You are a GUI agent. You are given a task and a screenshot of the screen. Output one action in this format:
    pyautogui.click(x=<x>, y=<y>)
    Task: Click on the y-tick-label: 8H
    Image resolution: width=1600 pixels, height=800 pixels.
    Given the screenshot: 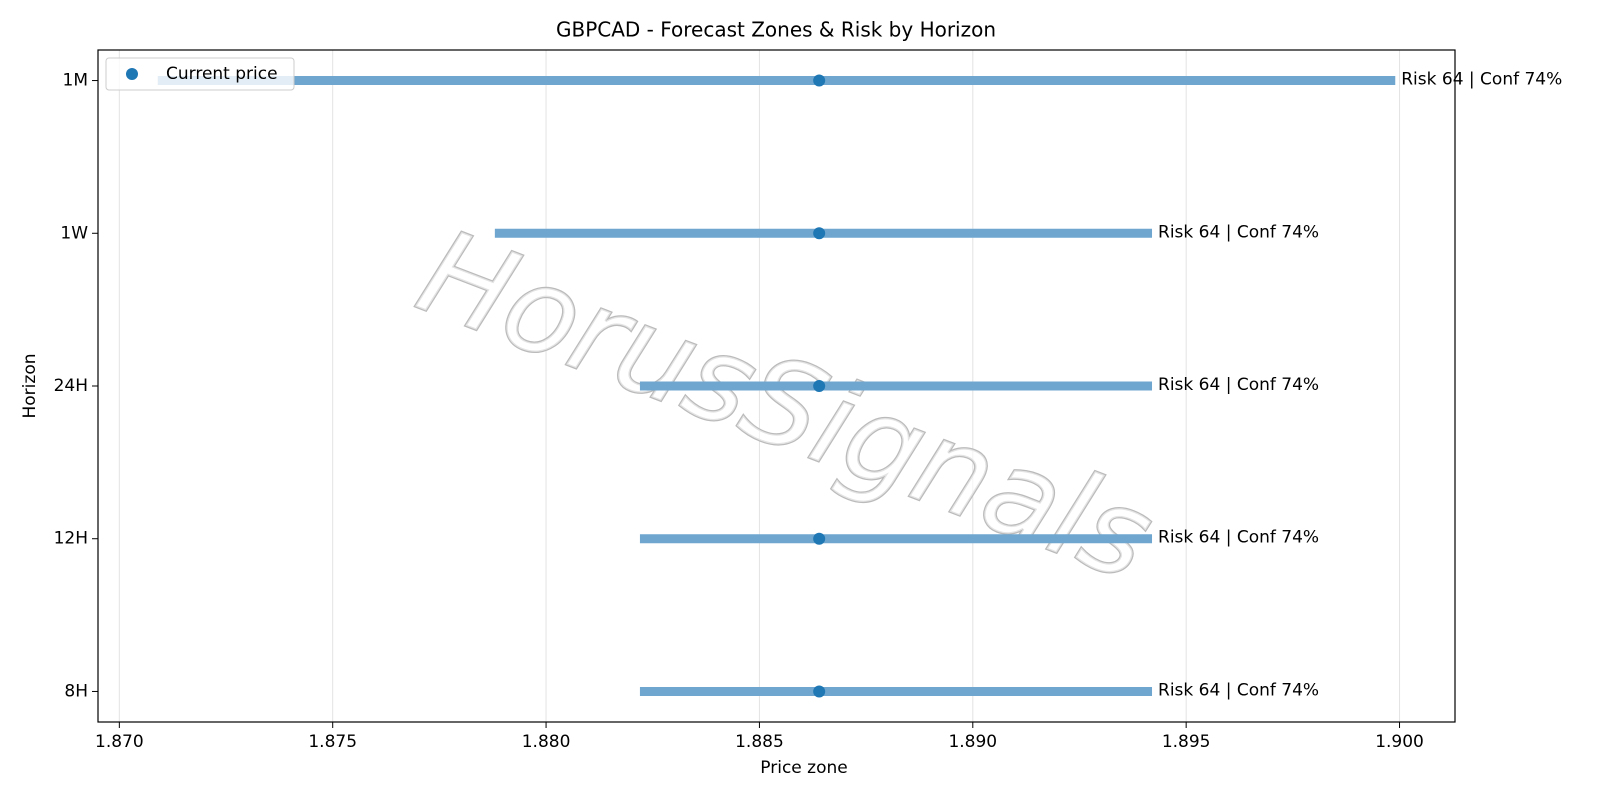 What is the action you would take?
    pyautogui.click(x=76, y=691)
    